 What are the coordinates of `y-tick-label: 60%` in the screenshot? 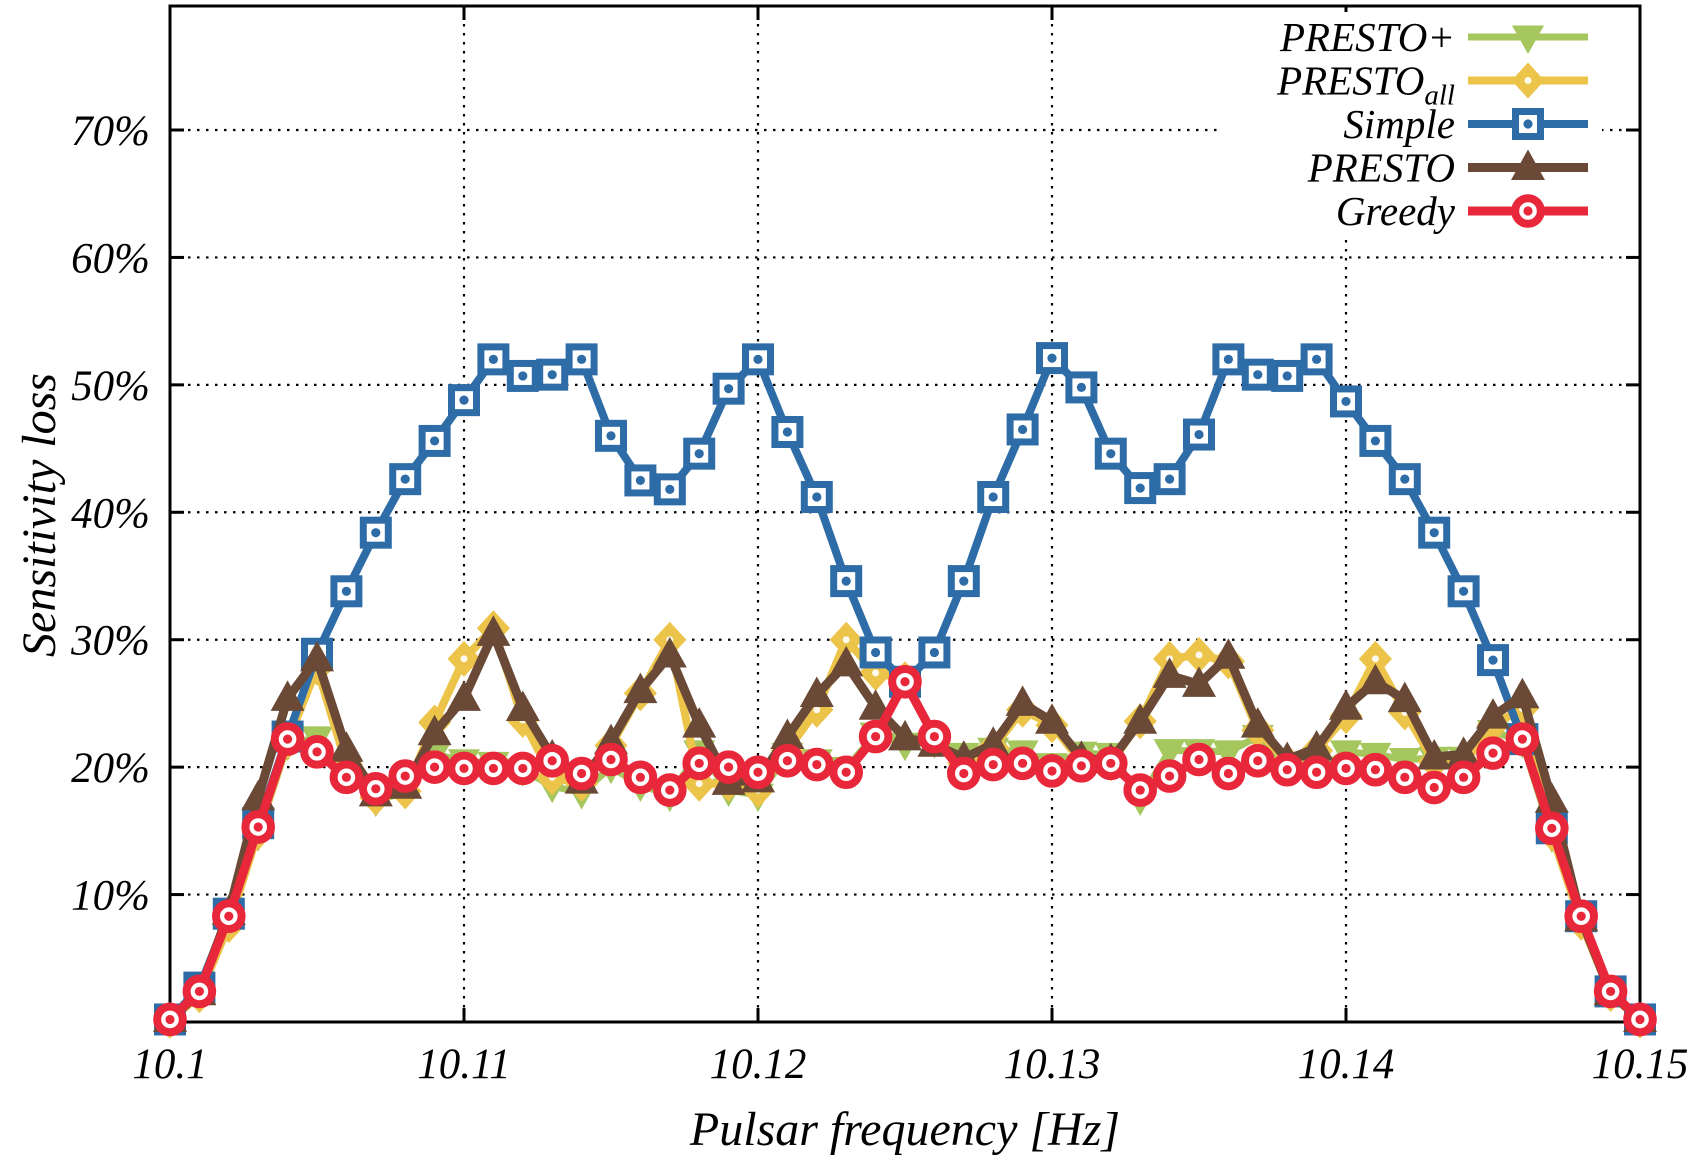 It's located at (110, 258).